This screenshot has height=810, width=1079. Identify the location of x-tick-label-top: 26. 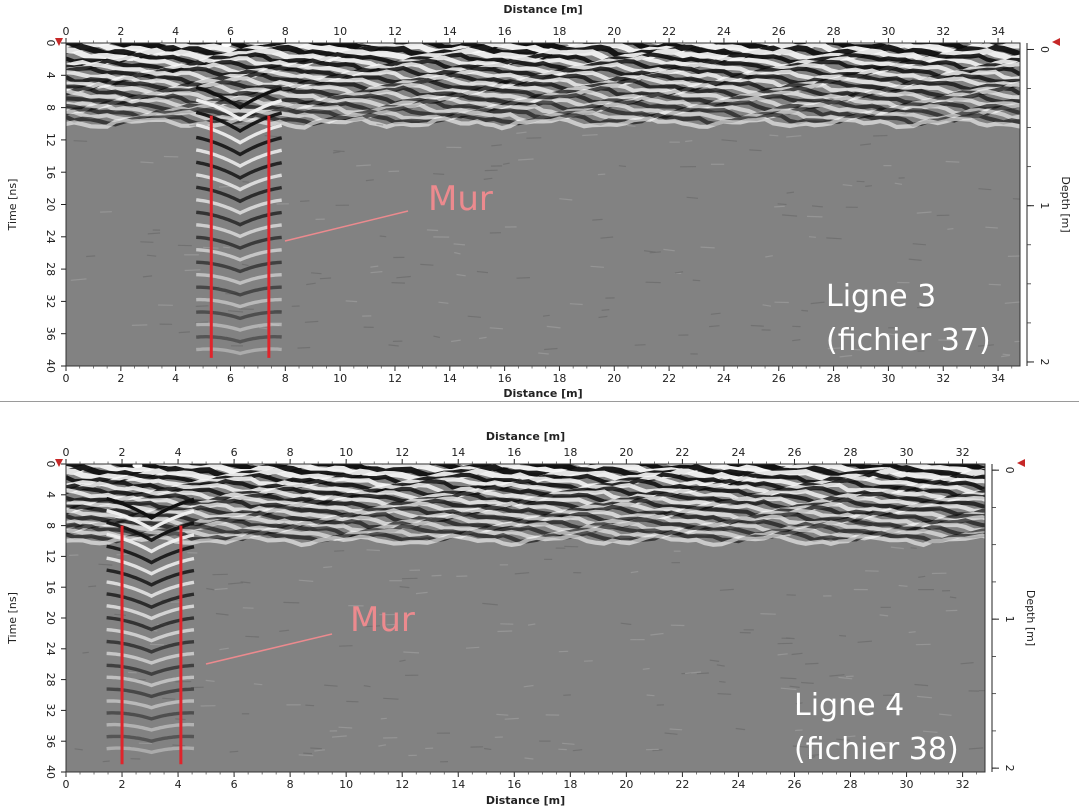
(779, 31).